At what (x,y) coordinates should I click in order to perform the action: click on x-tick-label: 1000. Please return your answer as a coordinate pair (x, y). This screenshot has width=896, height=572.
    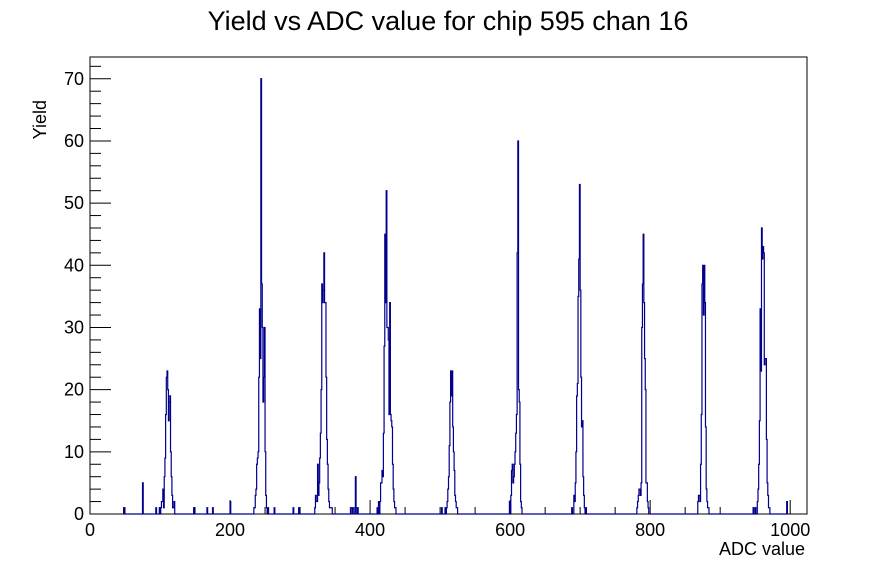
    Looking at the image, I should click on (790, 530).